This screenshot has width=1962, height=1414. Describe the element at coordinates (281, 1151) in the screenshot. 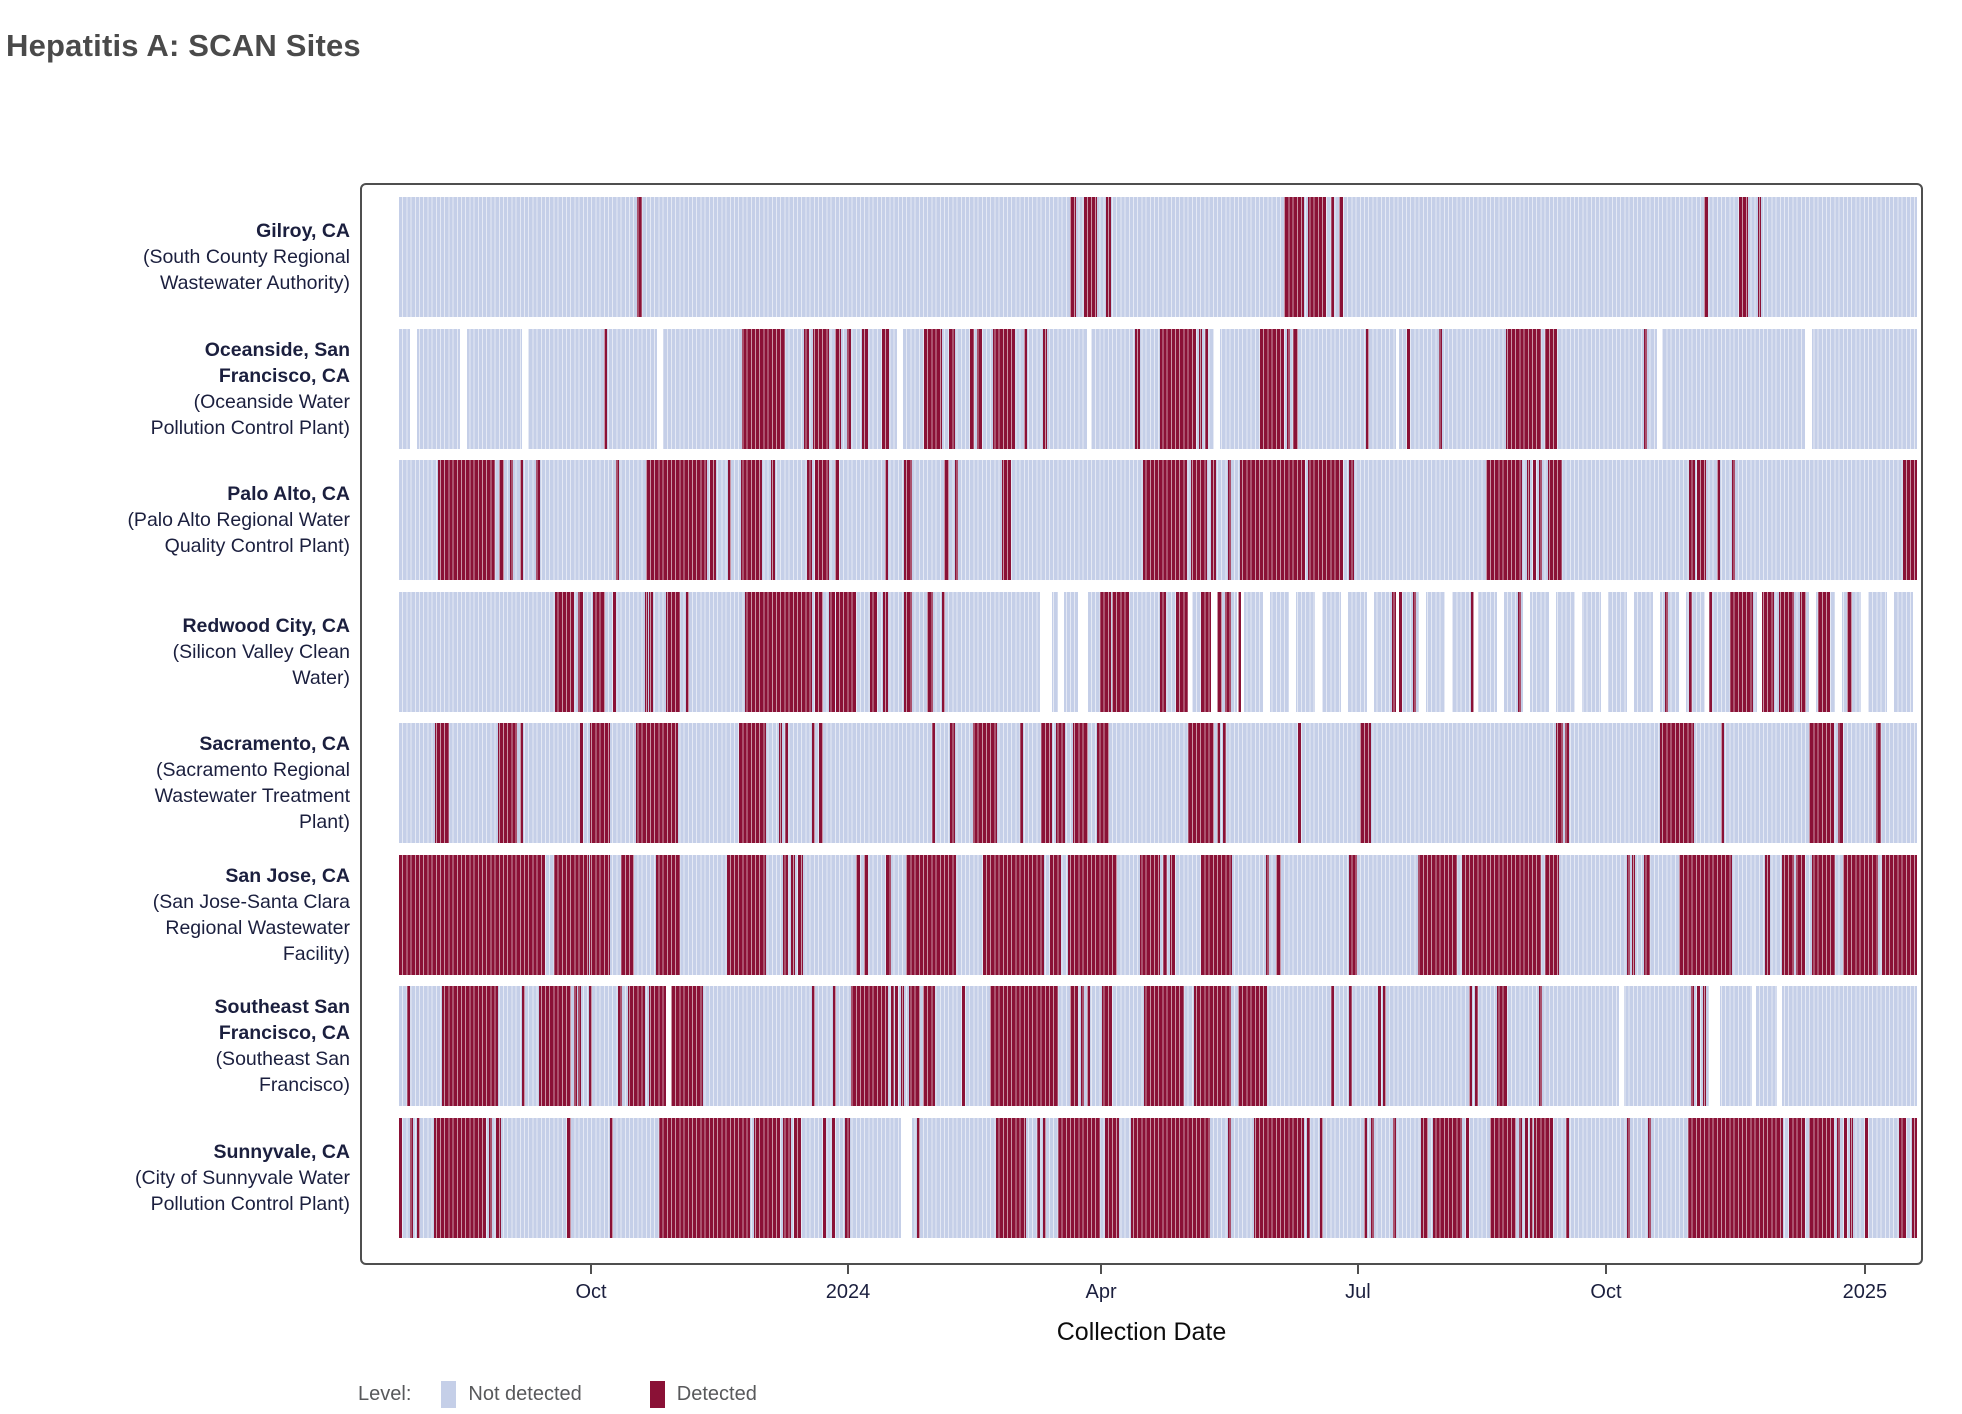

I see `site-city-line: Sunnyvale, CA` at that location.